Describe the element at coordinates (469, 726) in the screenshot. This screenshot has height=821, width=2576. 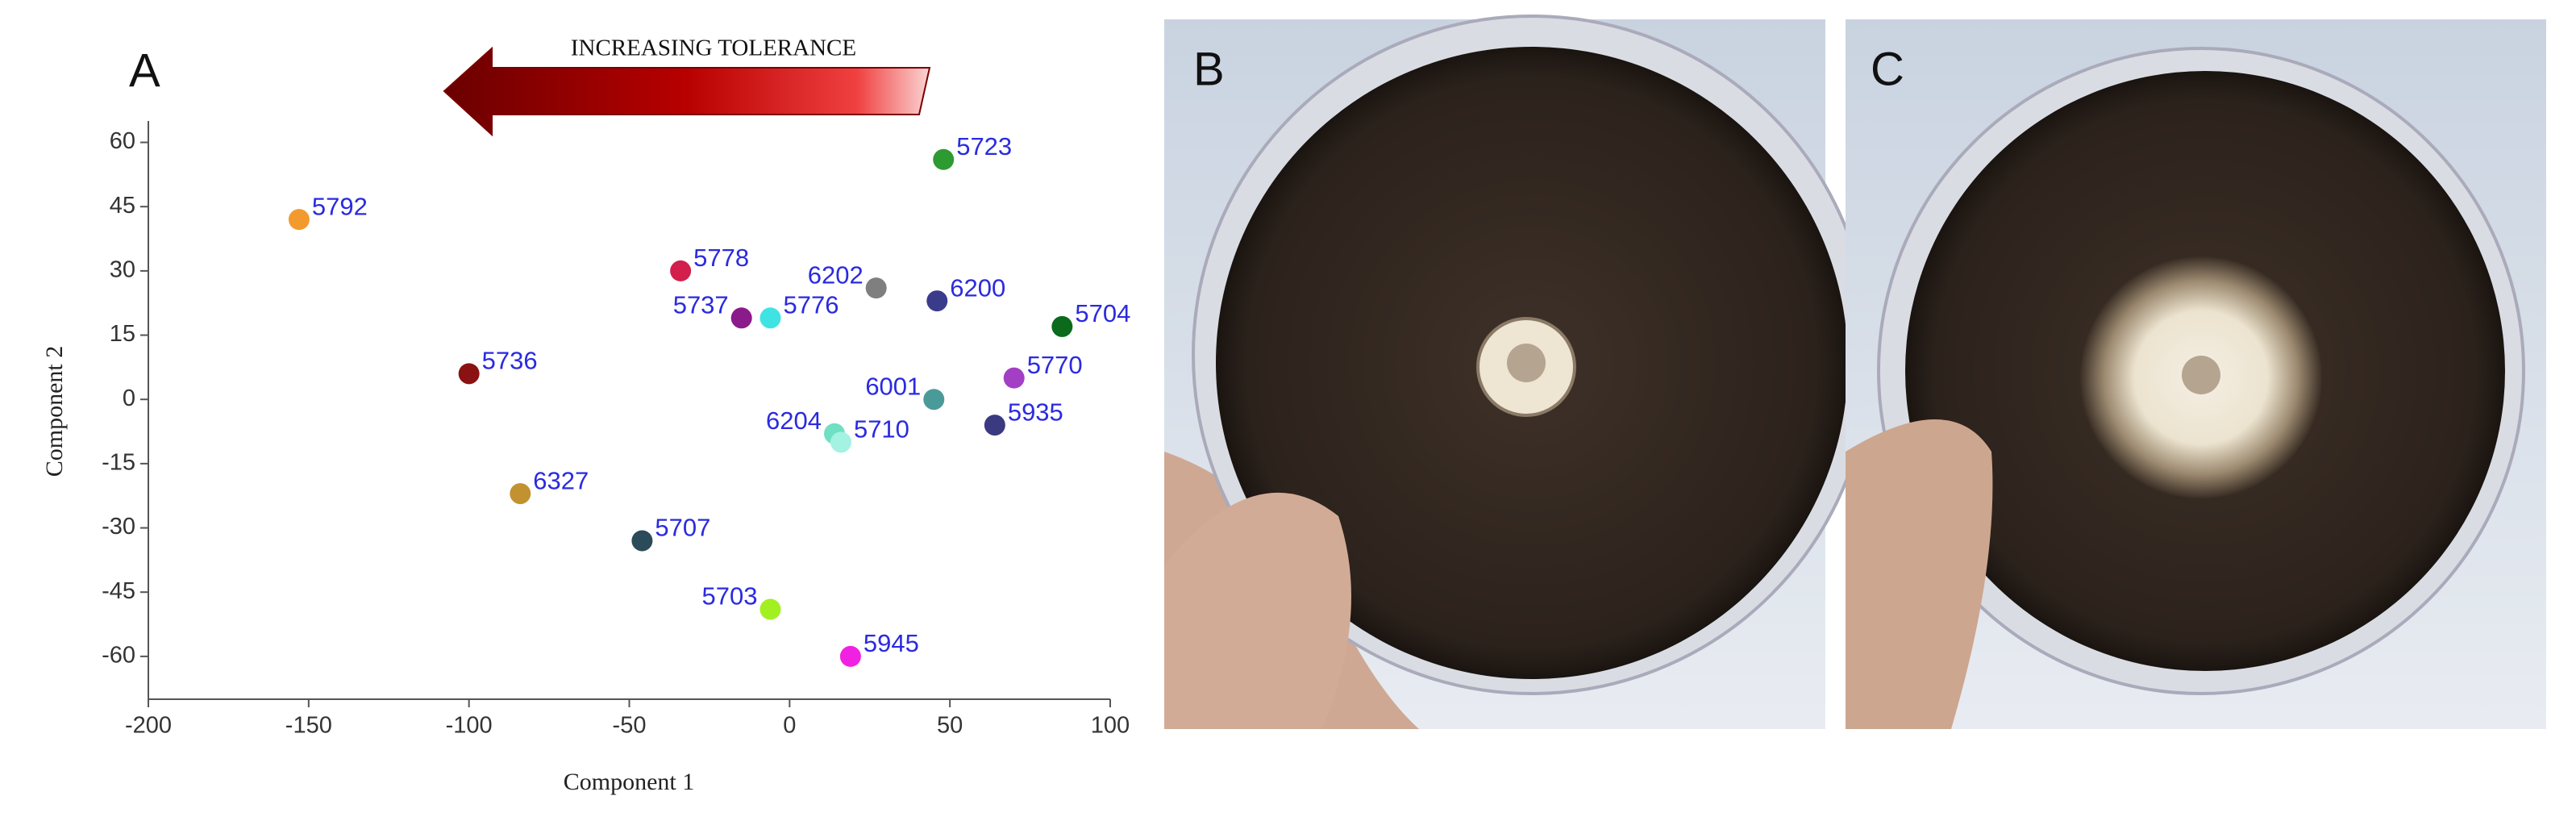
I see `x-tick-label: -100` at that location.